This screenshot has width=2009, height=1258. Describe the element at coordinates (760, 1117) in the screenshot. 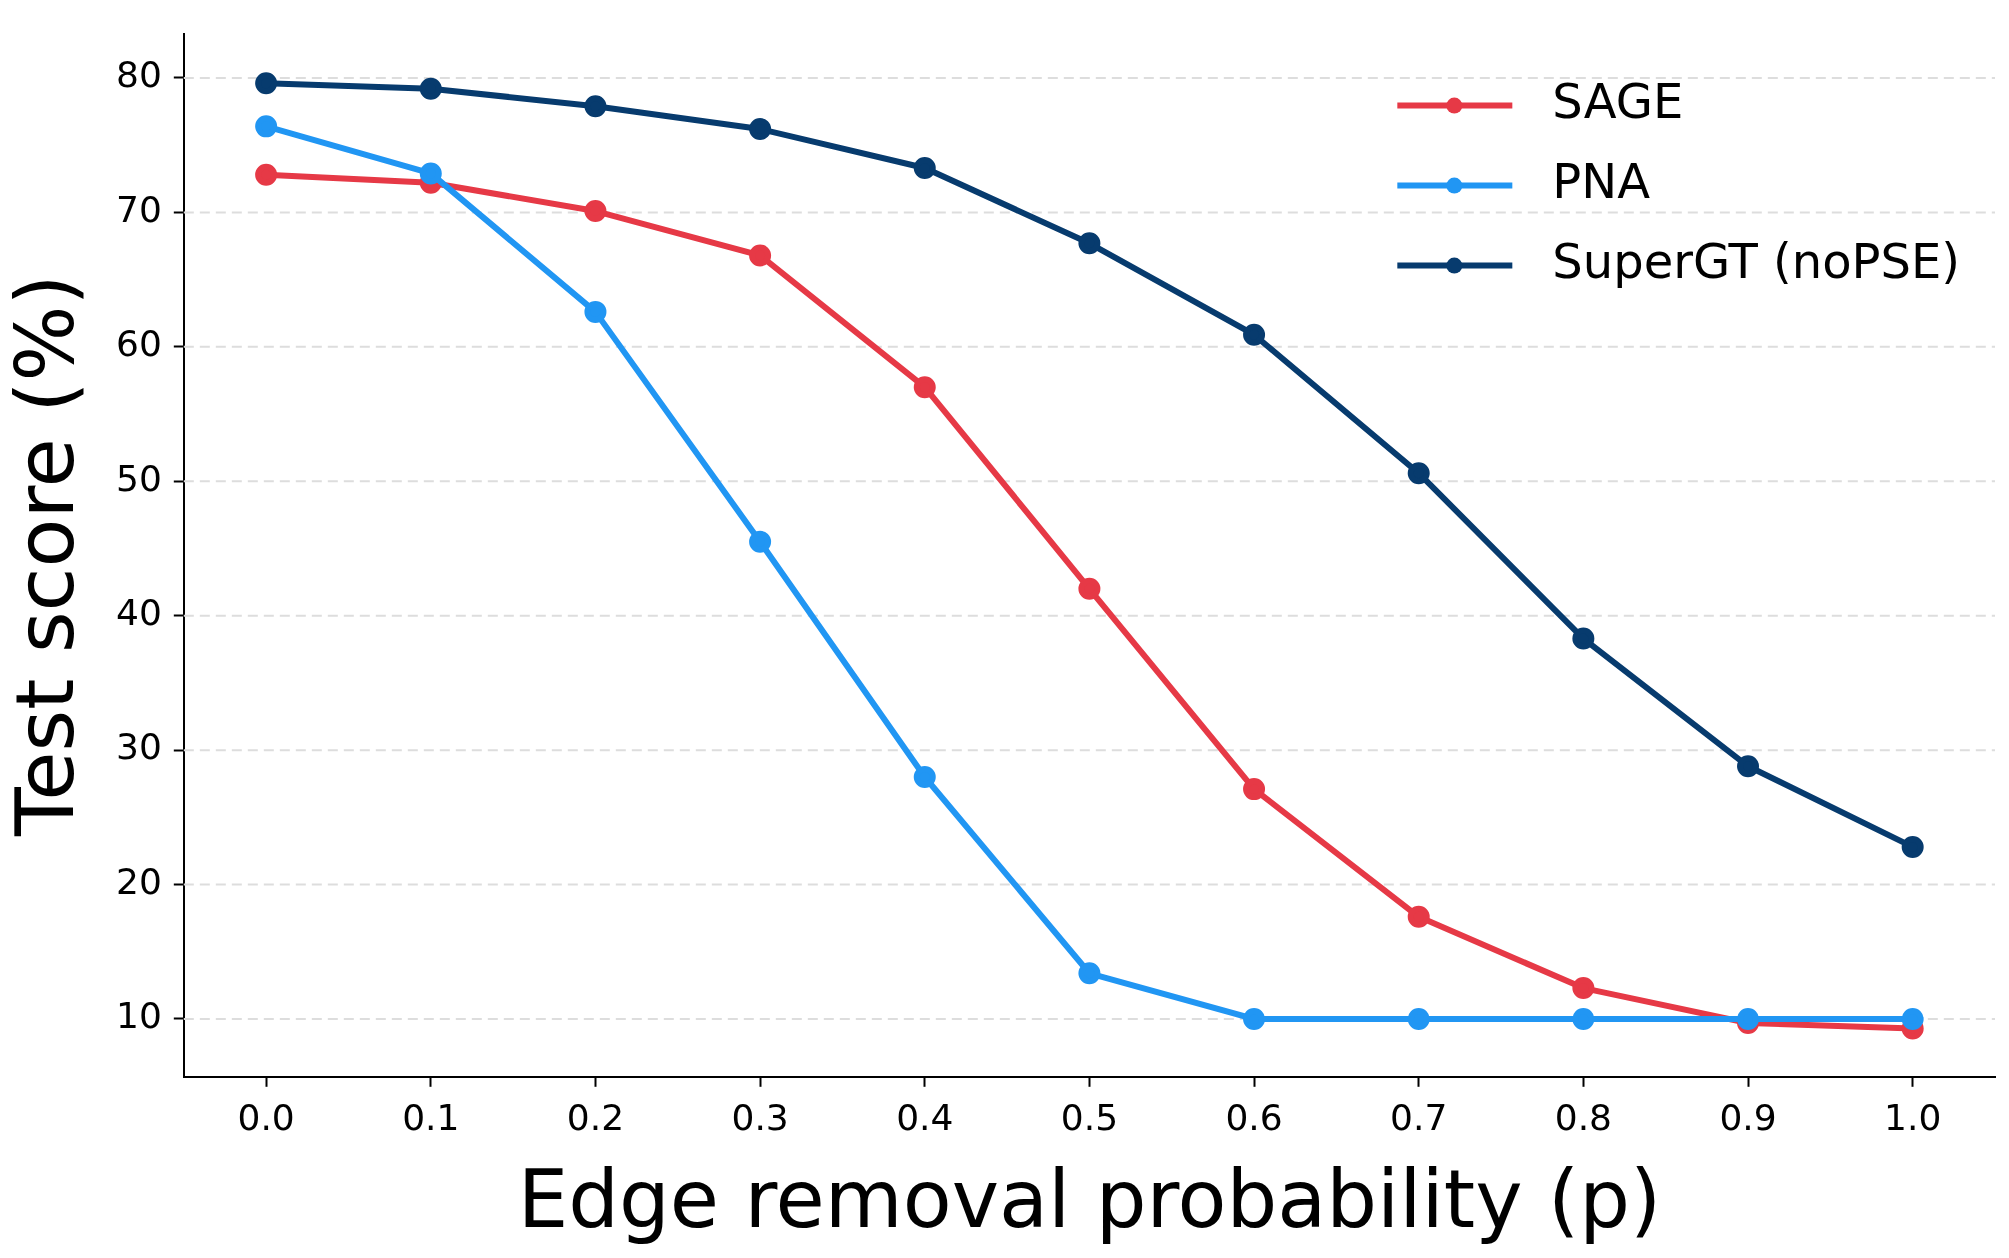

I see `x-tick-label: 0.3` at that location.